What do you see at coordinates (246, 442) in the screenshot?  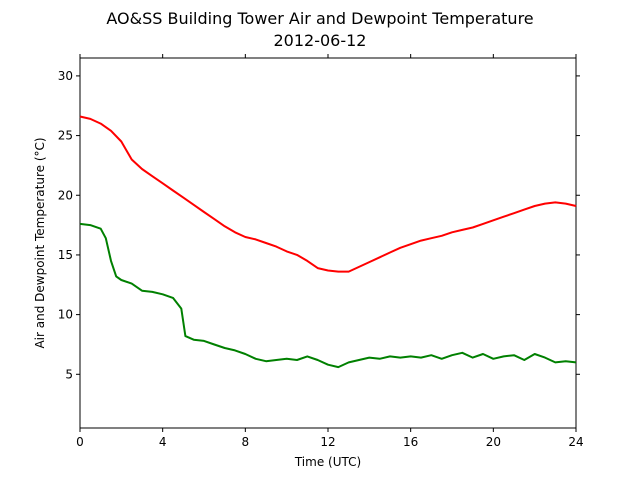 I see `x-tick-label: 8` at bounding box center [246, 442].